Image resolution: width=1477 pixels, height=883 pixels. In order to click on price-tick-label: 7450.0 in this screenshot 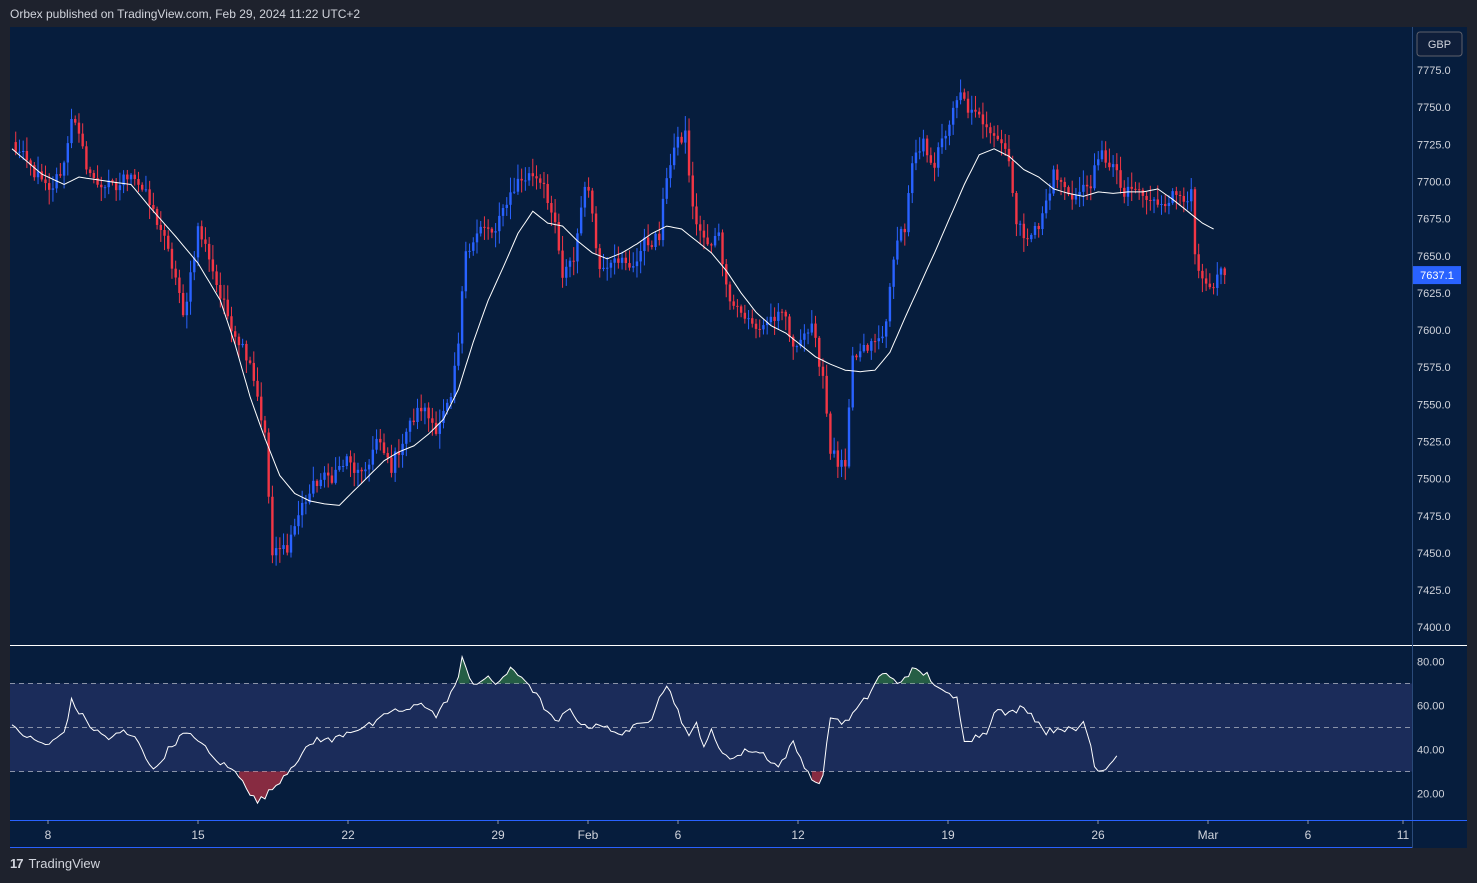, I will do `click(1434, 554)`.